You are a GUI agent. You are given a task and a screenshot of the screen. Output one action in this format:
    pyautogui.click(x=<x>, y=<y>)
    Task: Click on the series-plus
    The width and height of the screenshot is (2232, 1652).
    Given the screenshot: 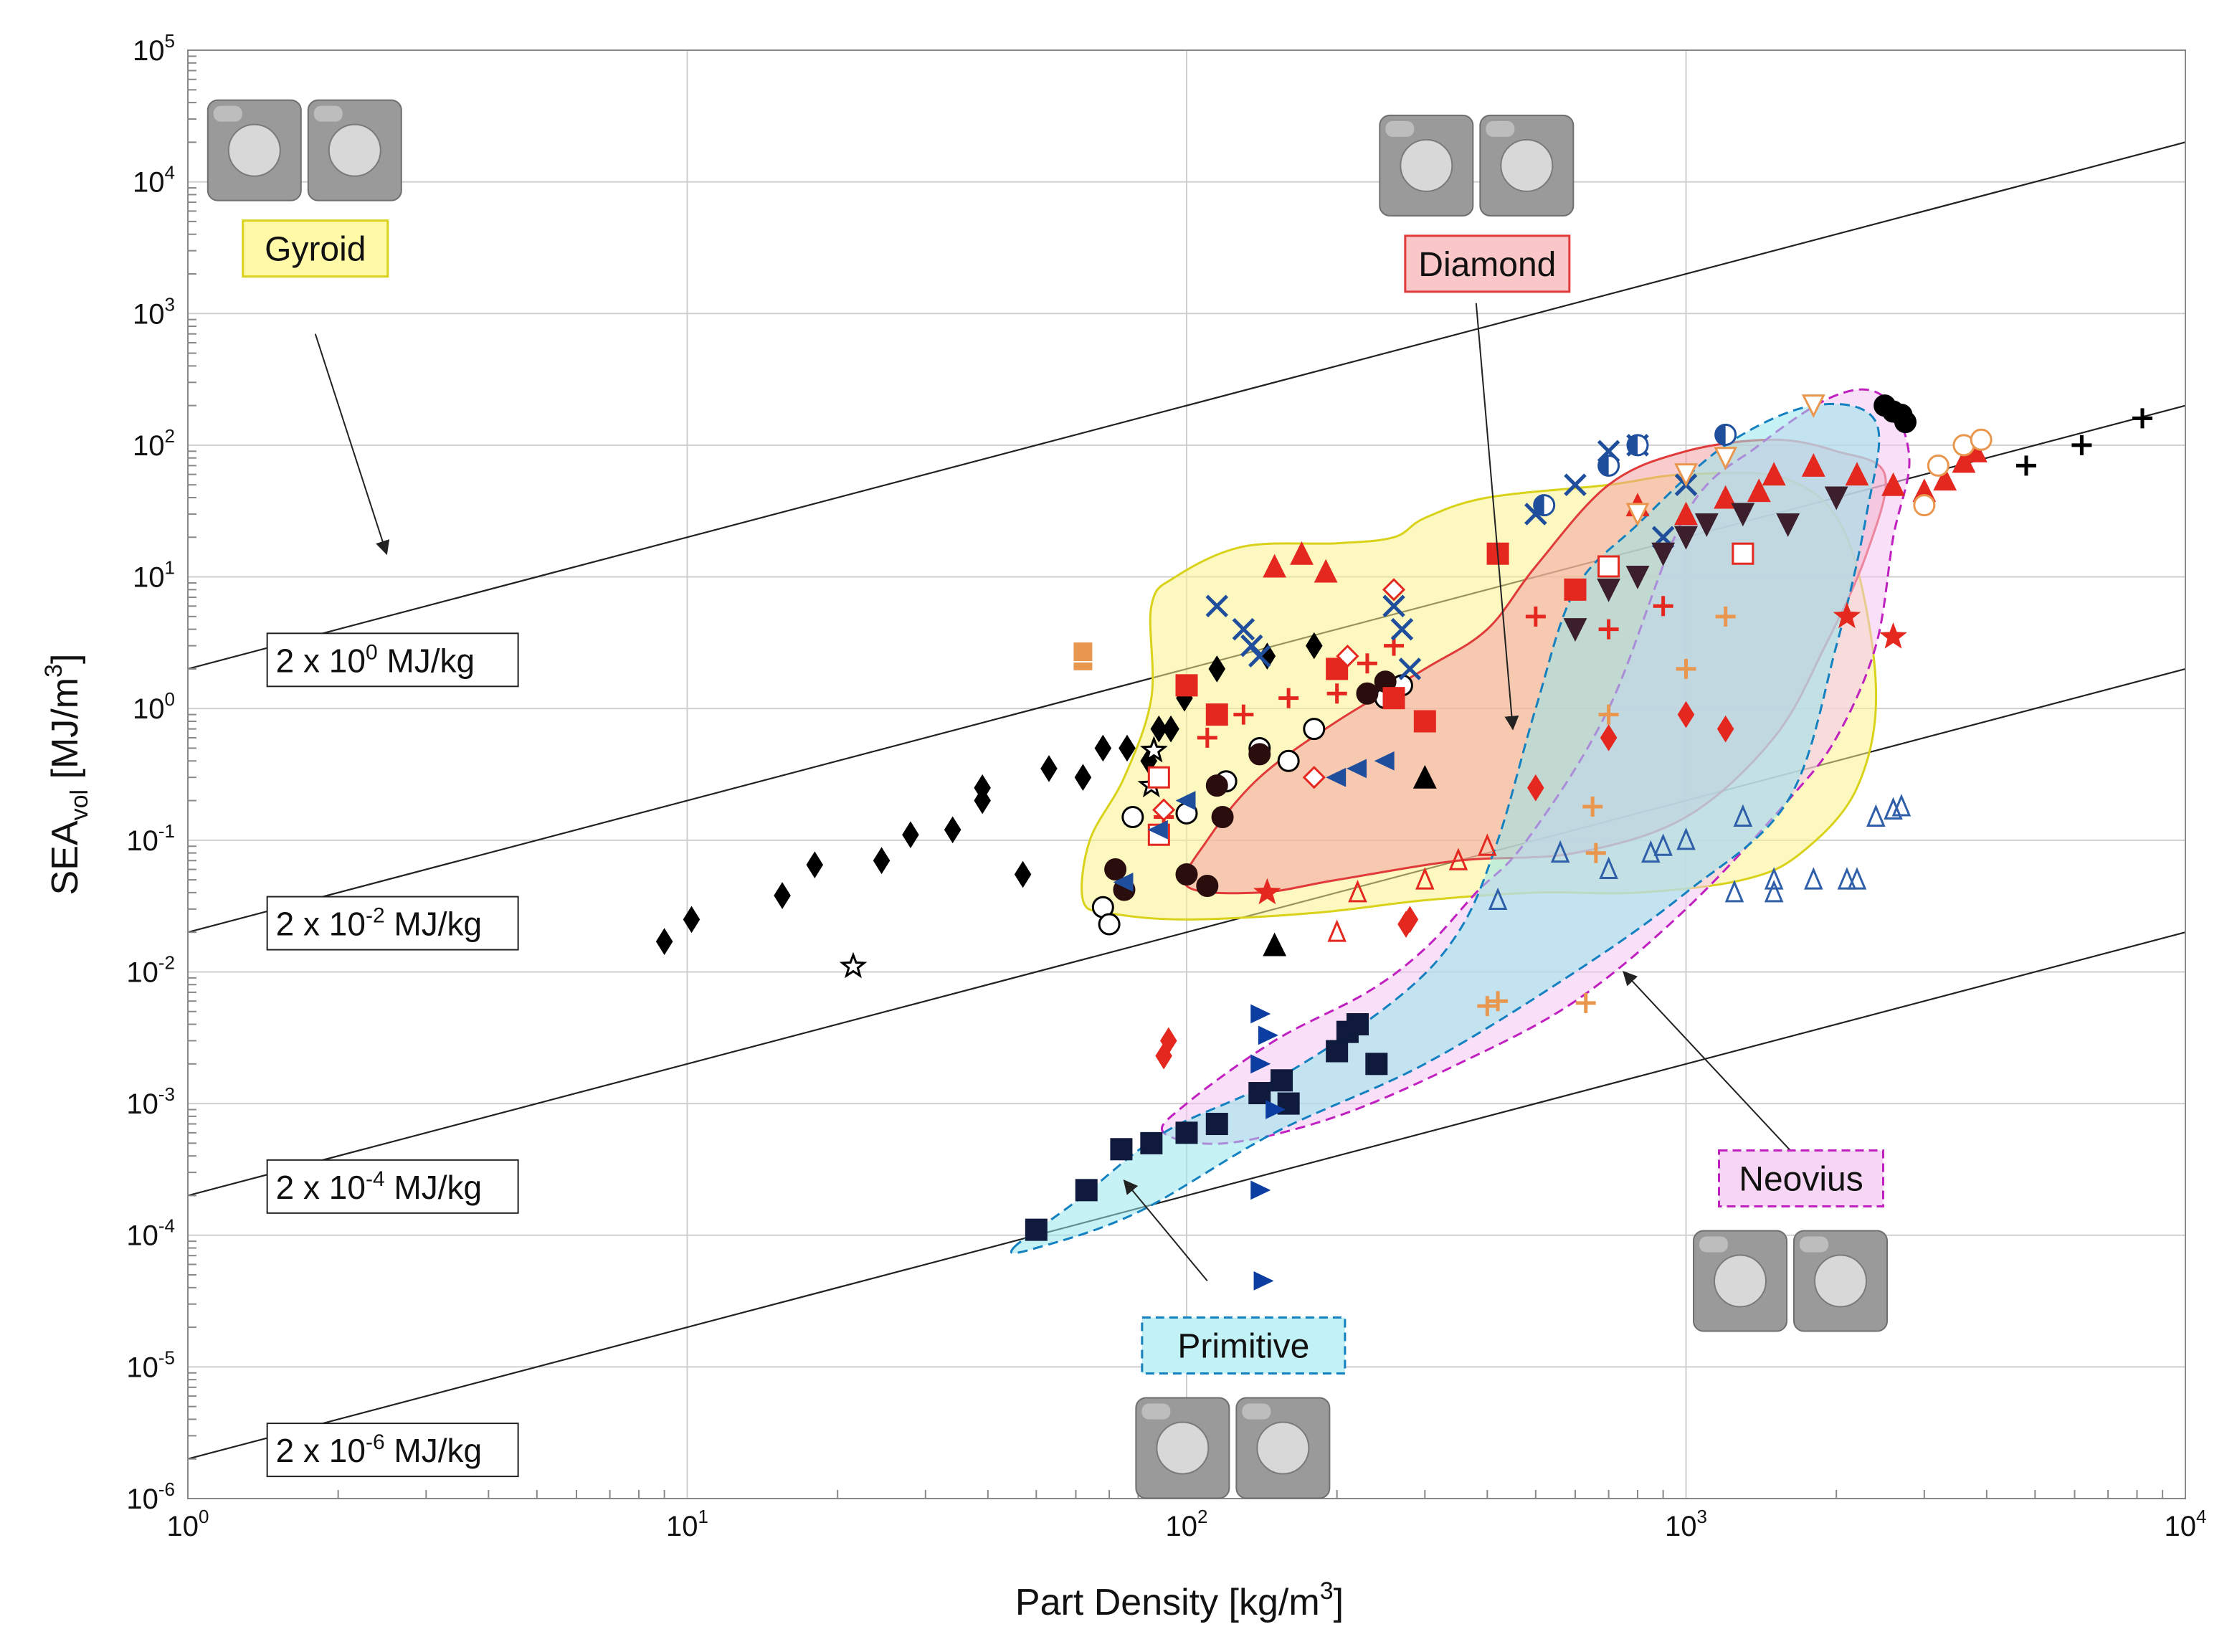 What is the action you would take?
    pyautogui.click(x=2083, y=442)
    